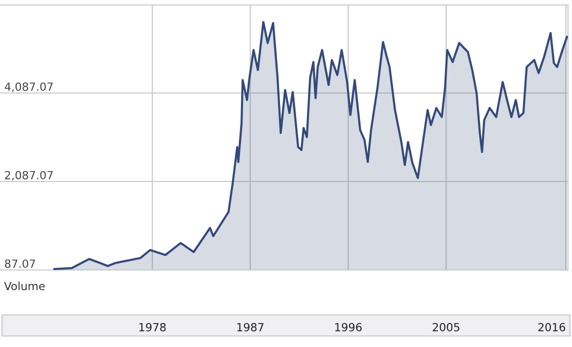  Describe the element at coordinates (28, 175) in the screenshot. I see `y-tick-label: 2,087.07` at that location.